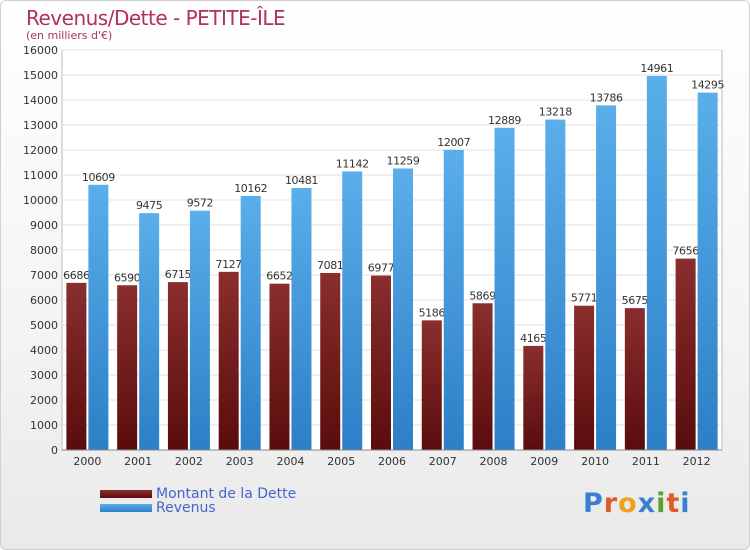 Image resolution: width=750 pixels, height=550 pixels. What do you see at coordinates (200, 203) in the screenshot?
I see `data-label: 9572` at bounding box center [200, 203].